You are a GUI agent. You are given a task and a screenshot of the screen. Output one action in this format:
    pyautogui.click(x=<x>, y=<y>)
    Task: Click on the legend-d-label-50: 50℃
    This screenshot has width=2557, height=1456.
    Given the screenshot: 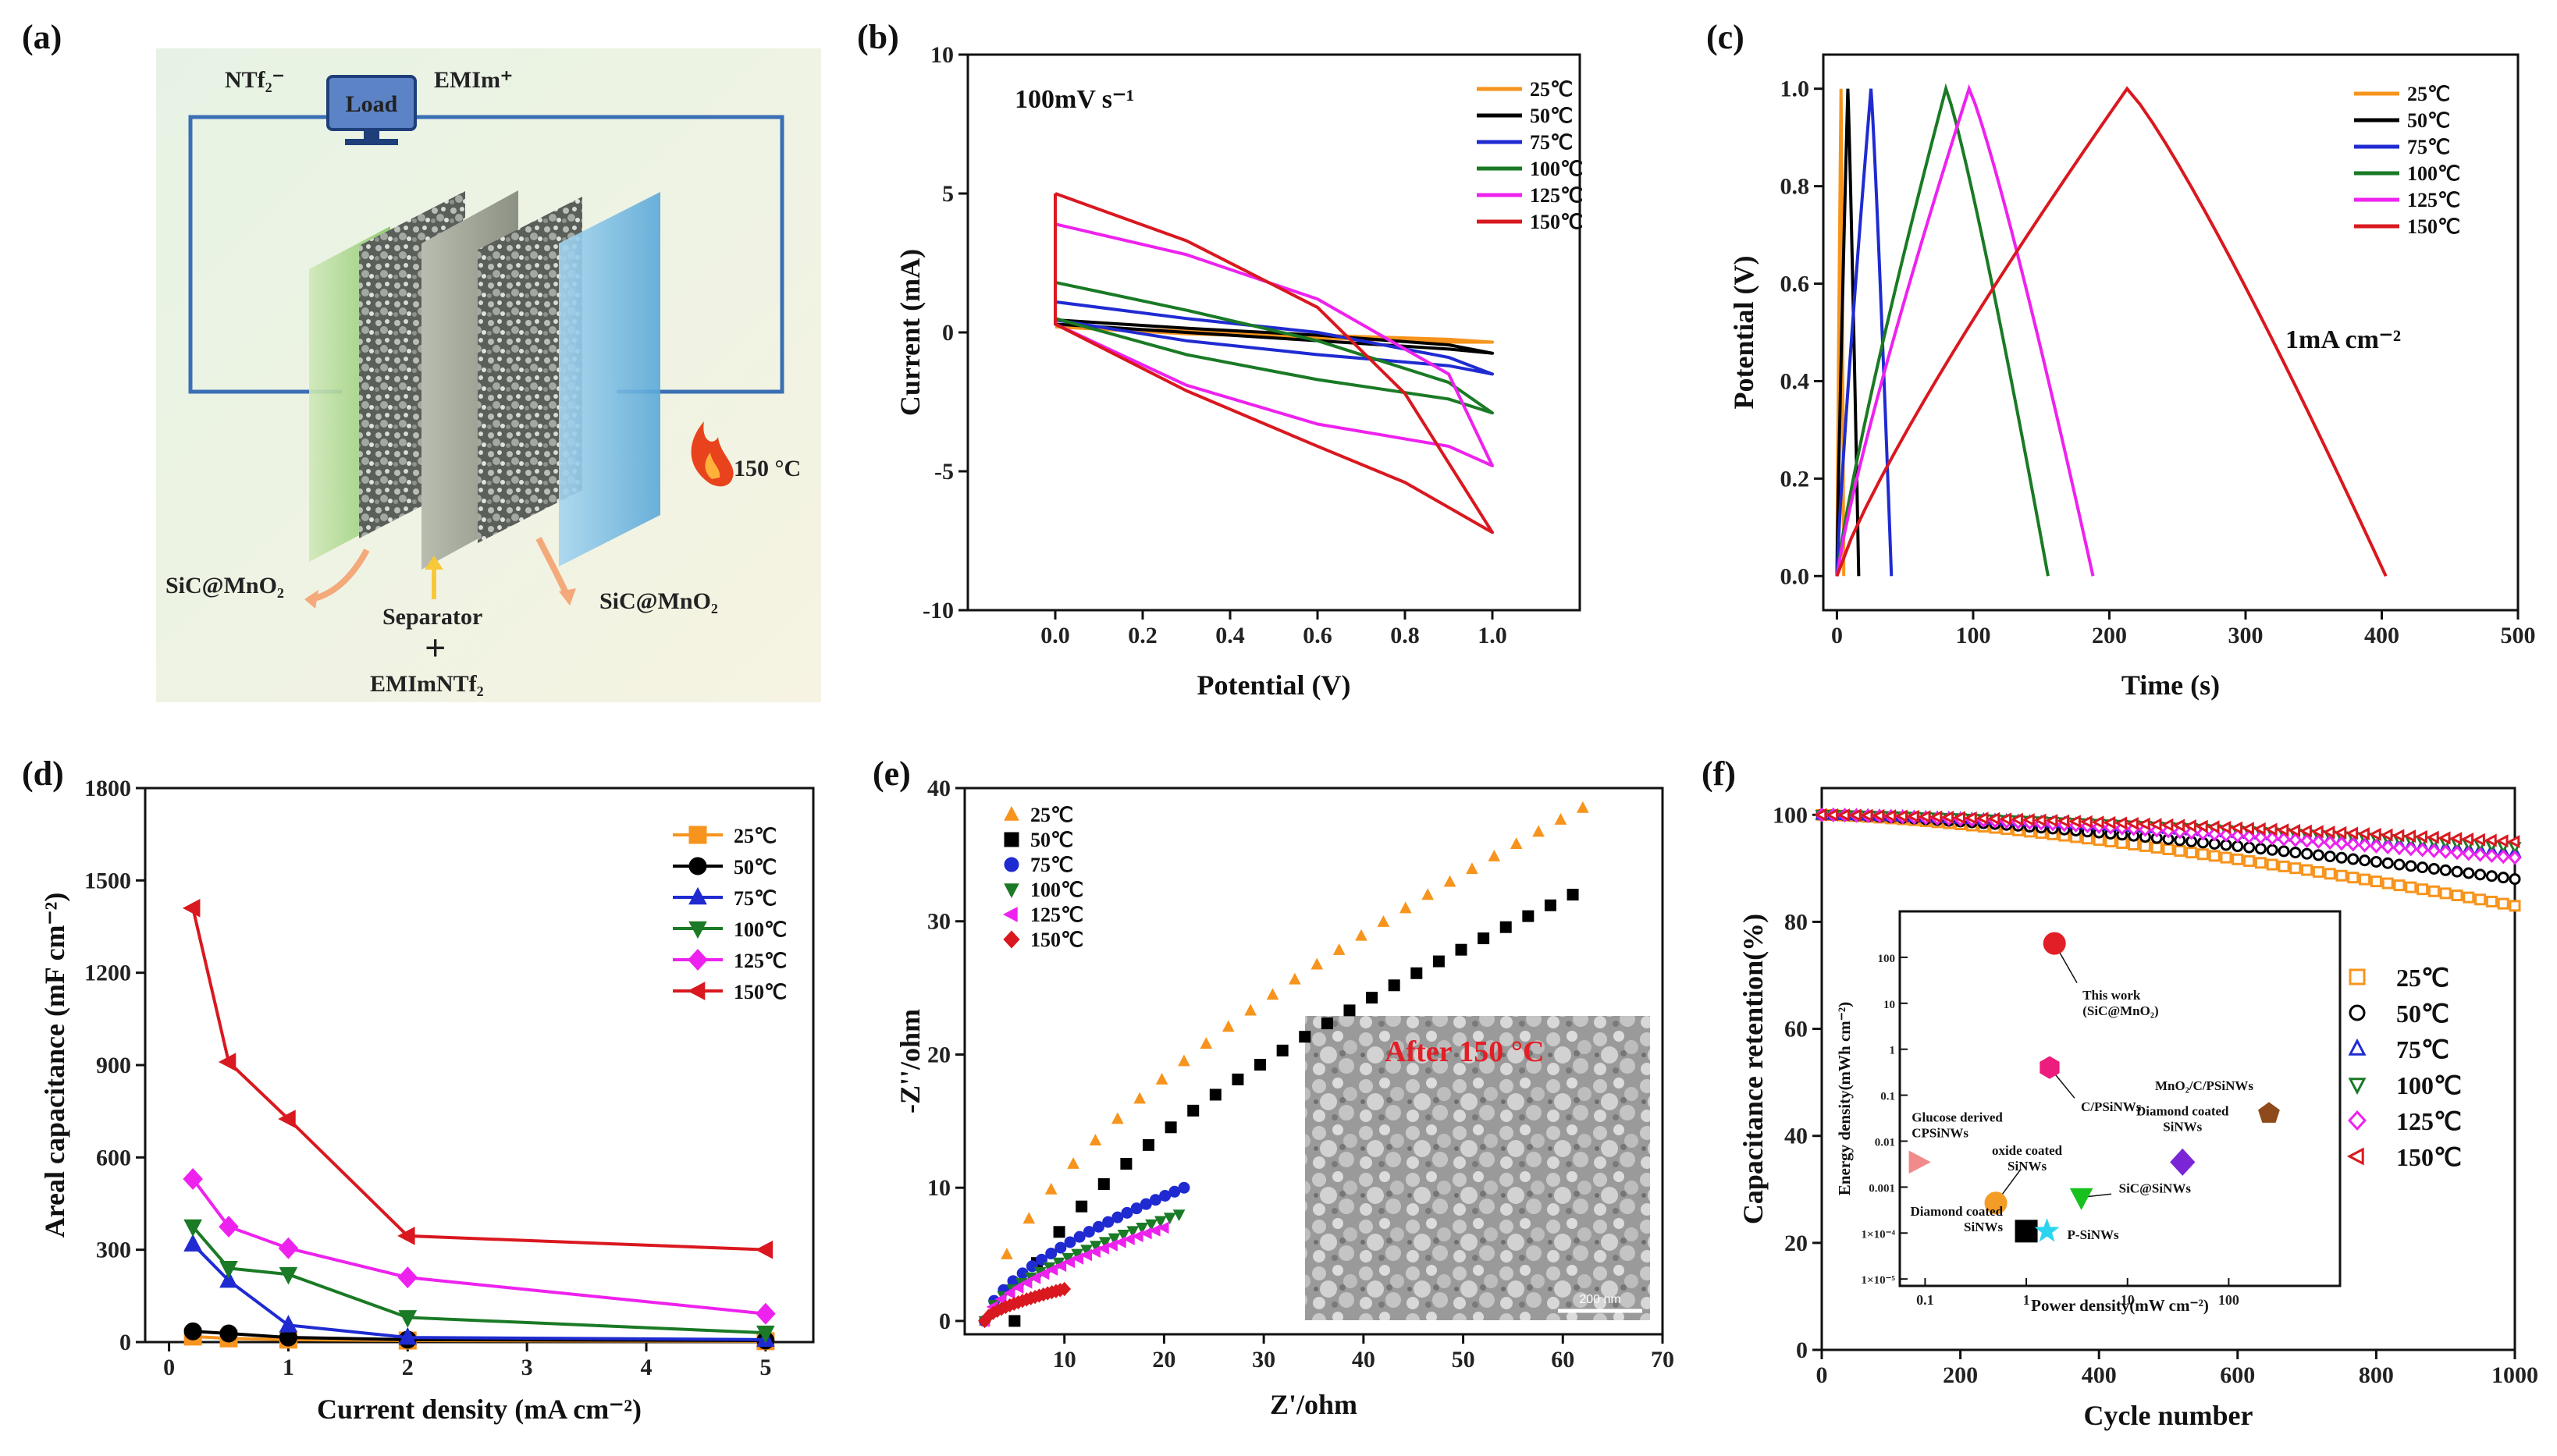 What is the action you would take?
    pyautogui.click(x=755, y=867)
    